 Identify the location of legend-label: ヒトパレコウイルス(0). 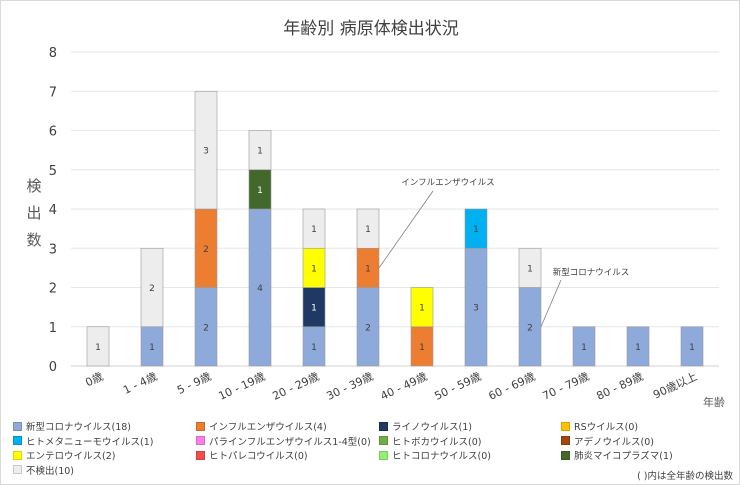
(258, 456).